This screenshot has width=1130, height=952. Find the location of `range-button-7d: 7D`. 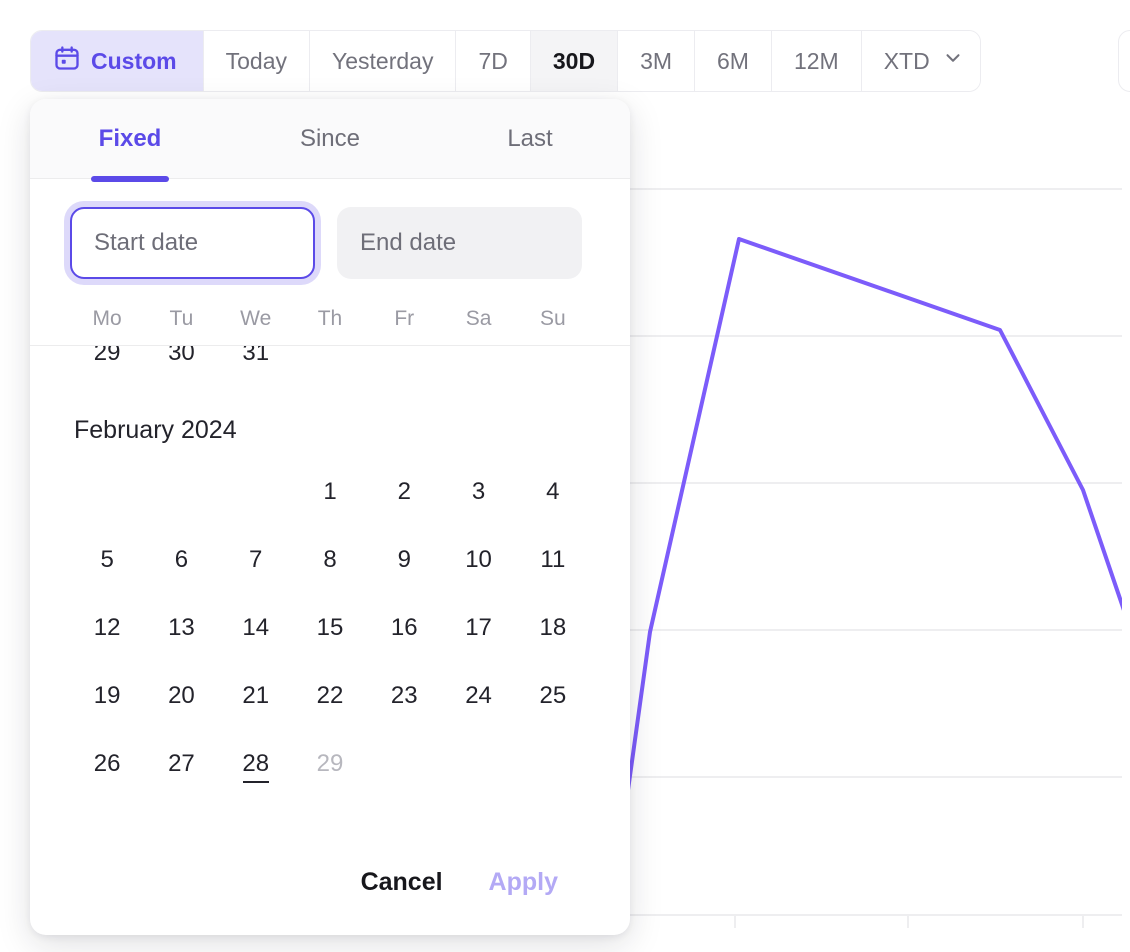

range-button-7d: 7D is located at coordinates (493, 61).